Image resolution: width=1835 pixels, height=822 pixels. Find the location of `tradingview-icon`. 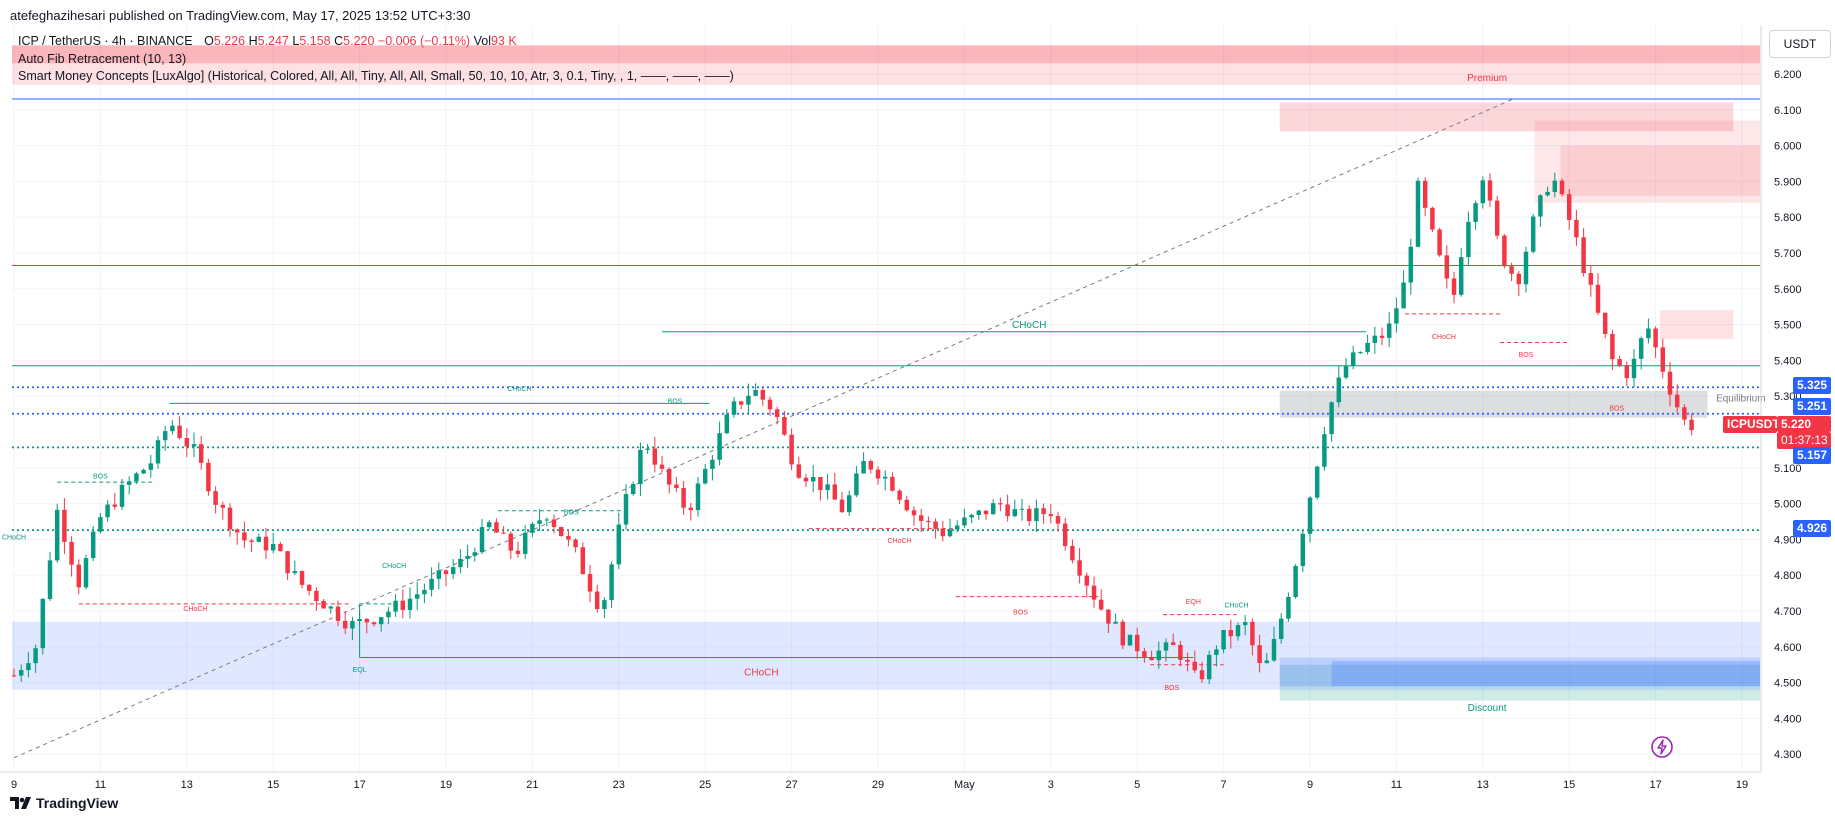

tradingview-icon is located at coordinates (20, 803).